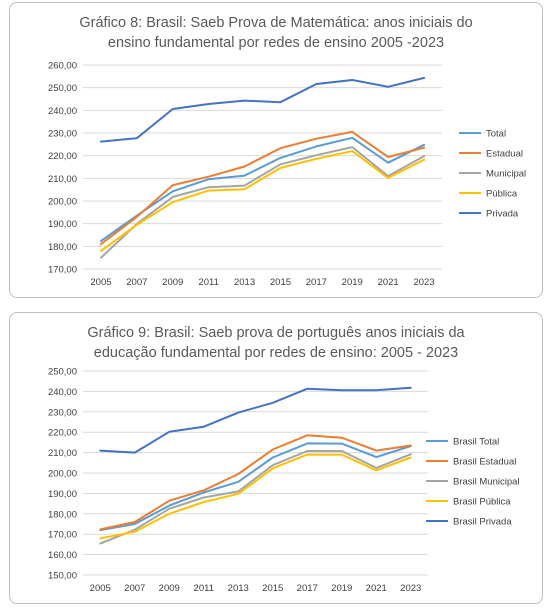  Describe the element at coordinates (62, 555) in the screenshot. I see `y-tick-label: 160,00` at that location.